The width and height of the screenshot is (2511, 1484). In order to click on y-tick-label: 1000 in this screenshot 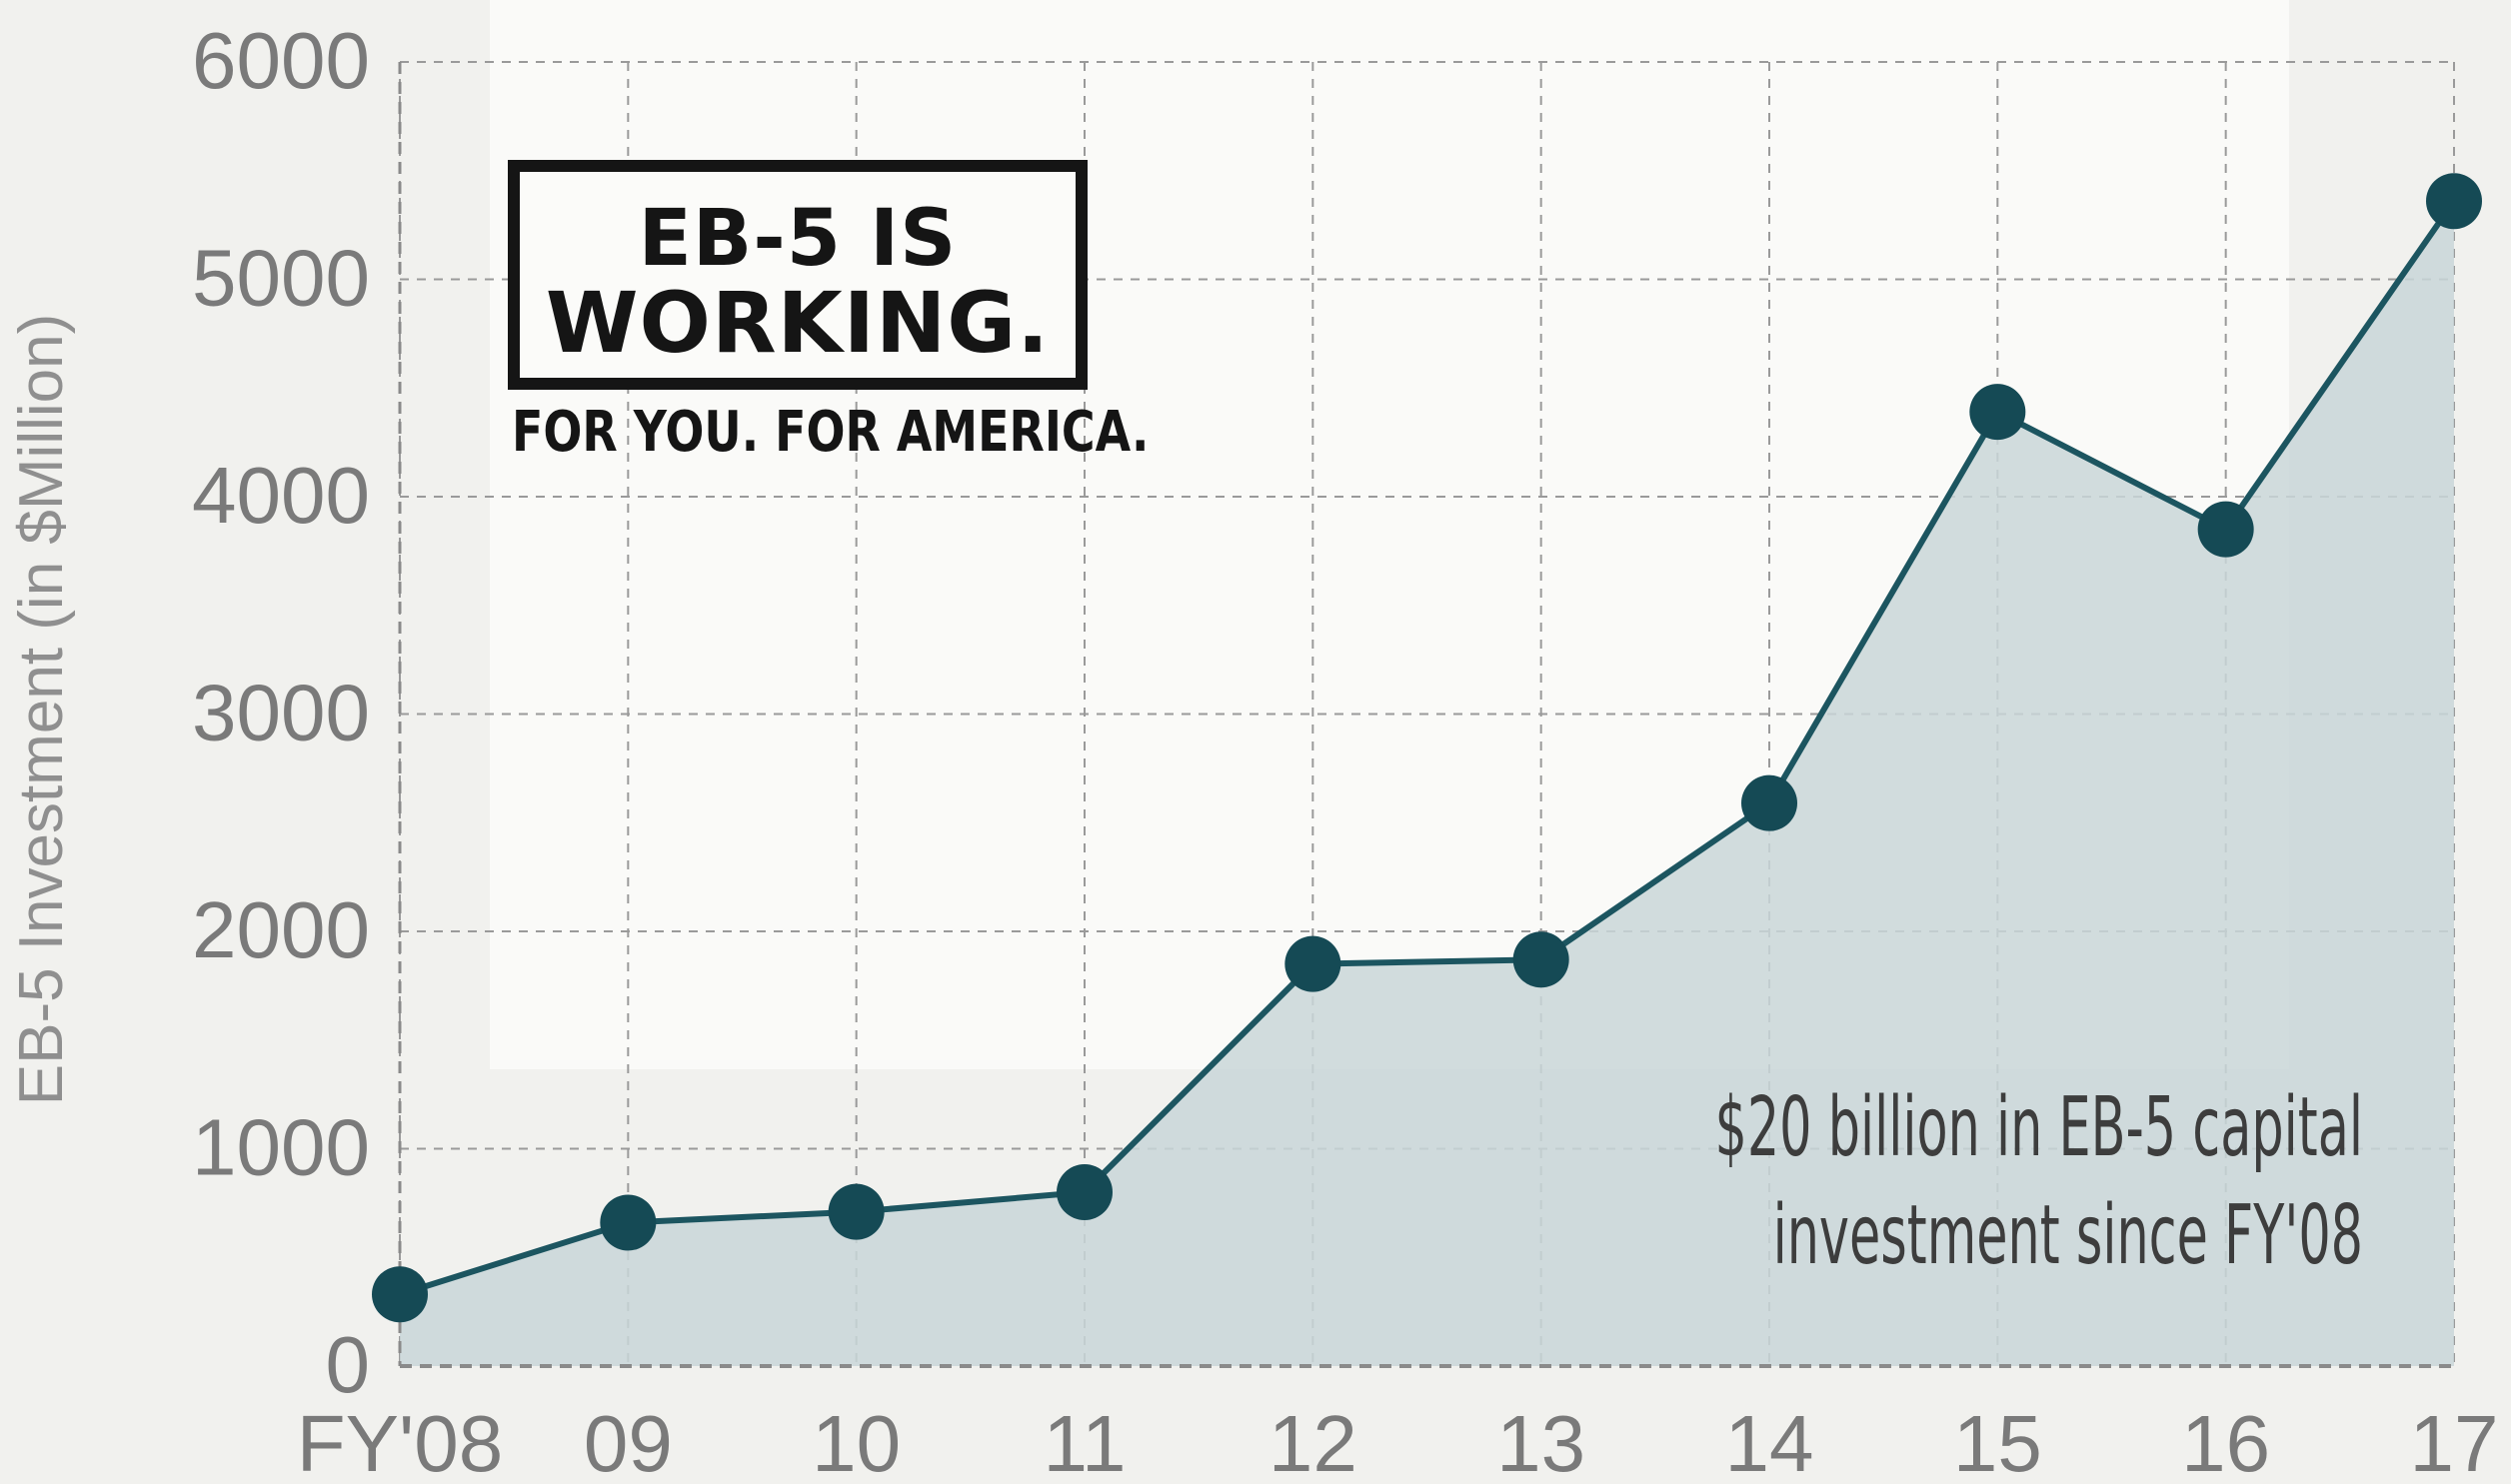, I will do `click(281, 1147)`.